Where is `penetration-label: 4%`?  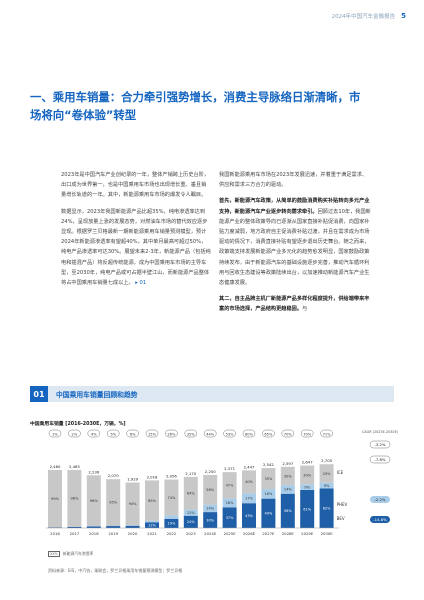 penetration-label: 4% is located at coordinates (94, 434).